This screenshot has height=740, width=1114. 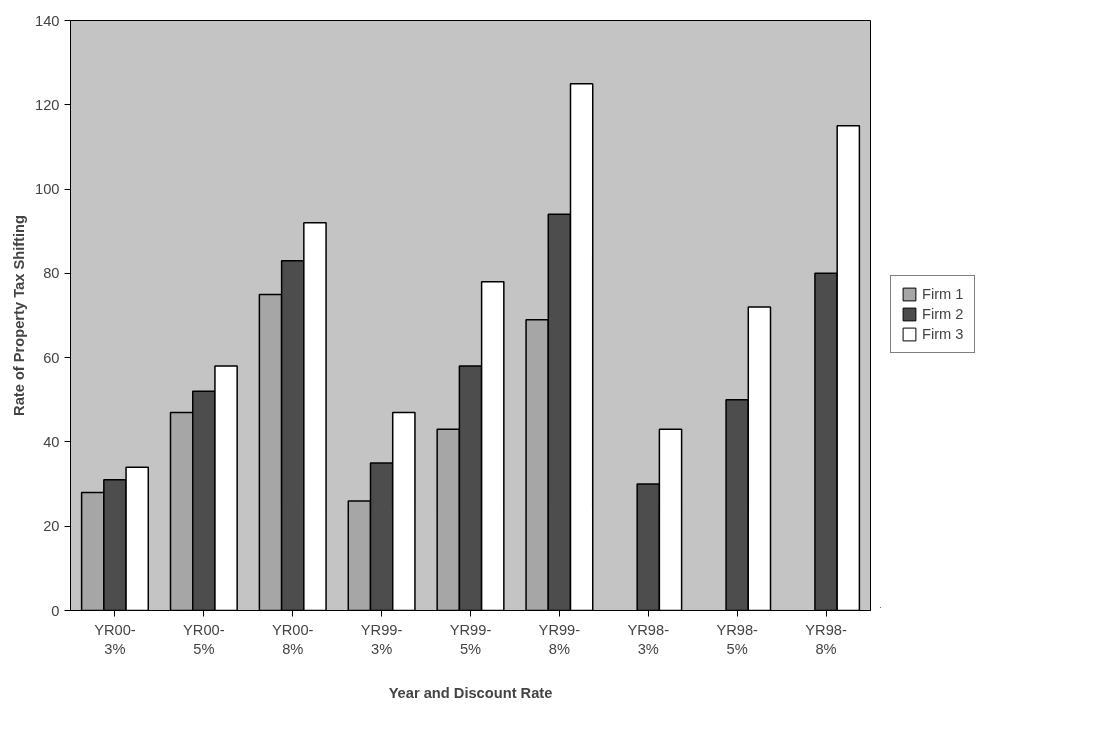 What do you see at coordinates (51, 441) in the screenshot?
I see `y-tick-label: 40` at bounding box center [51, 441].